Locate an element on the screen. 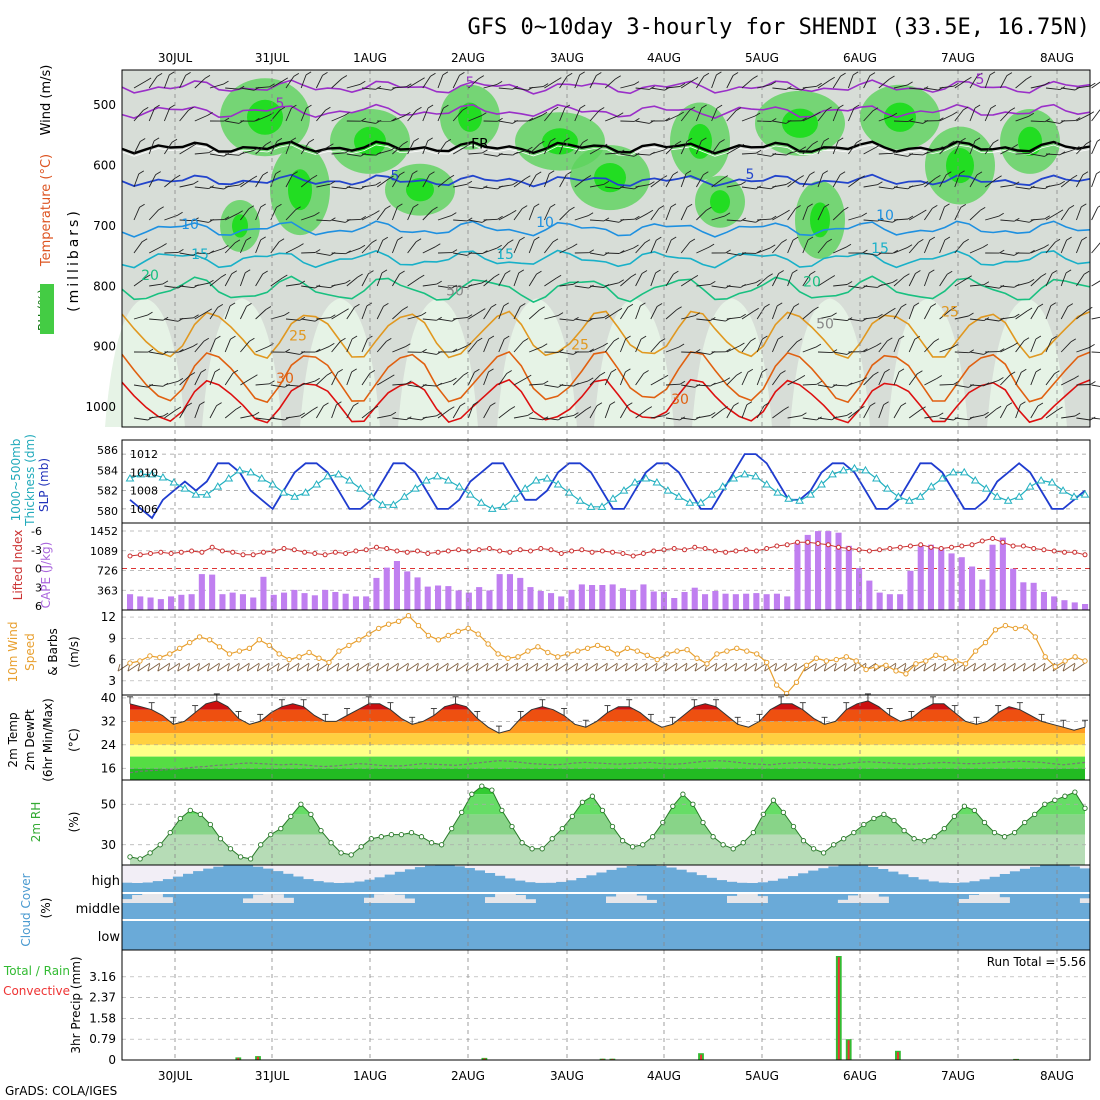 Image resolution: width=1100 pixels, height=1100 pixels. temp2m-unit: (°C) is located at coordinates (74, 740).